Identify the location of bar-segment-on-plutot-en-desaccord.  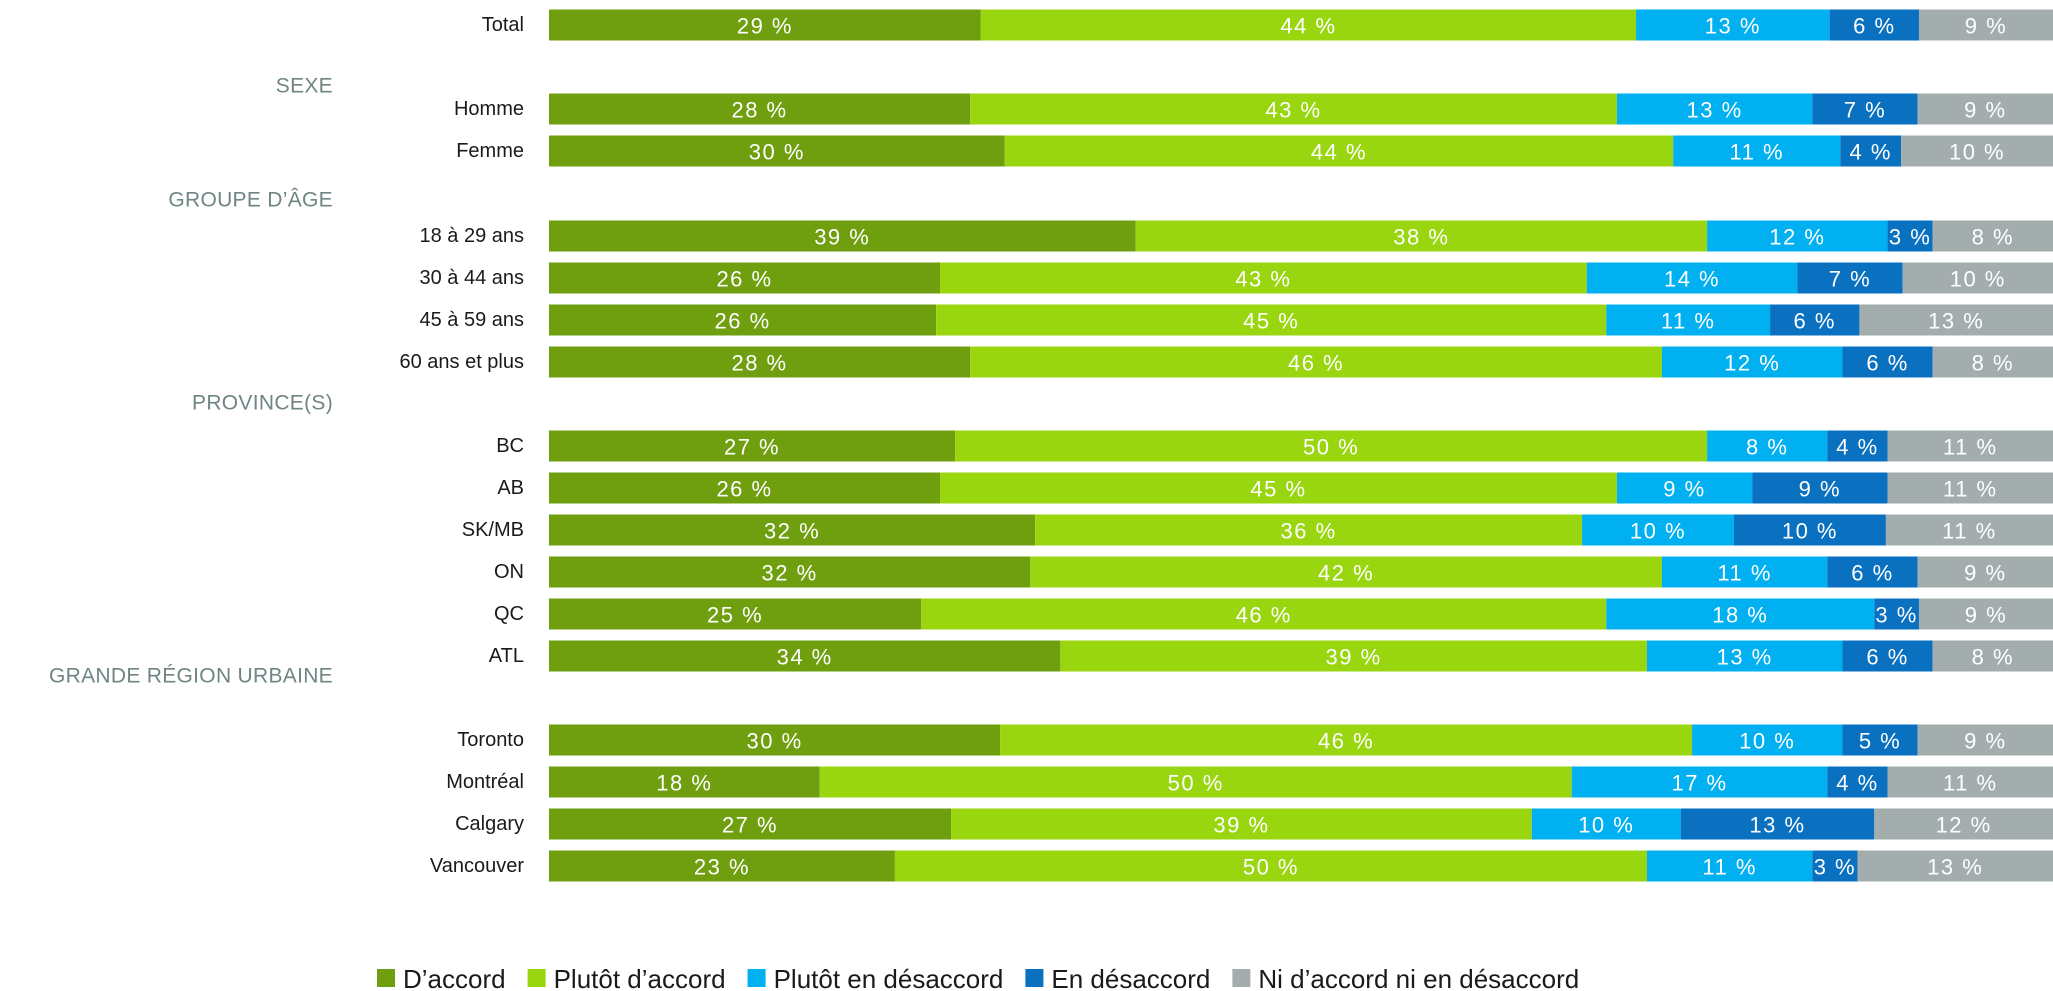
(1744, 572).